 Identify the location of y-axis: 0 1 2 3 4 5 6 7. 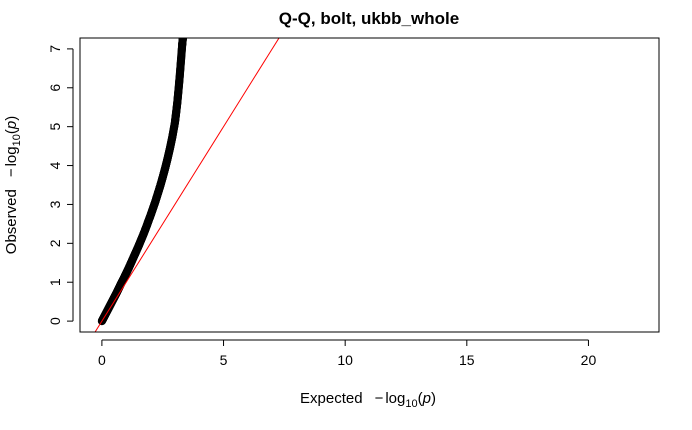
(60, 185).